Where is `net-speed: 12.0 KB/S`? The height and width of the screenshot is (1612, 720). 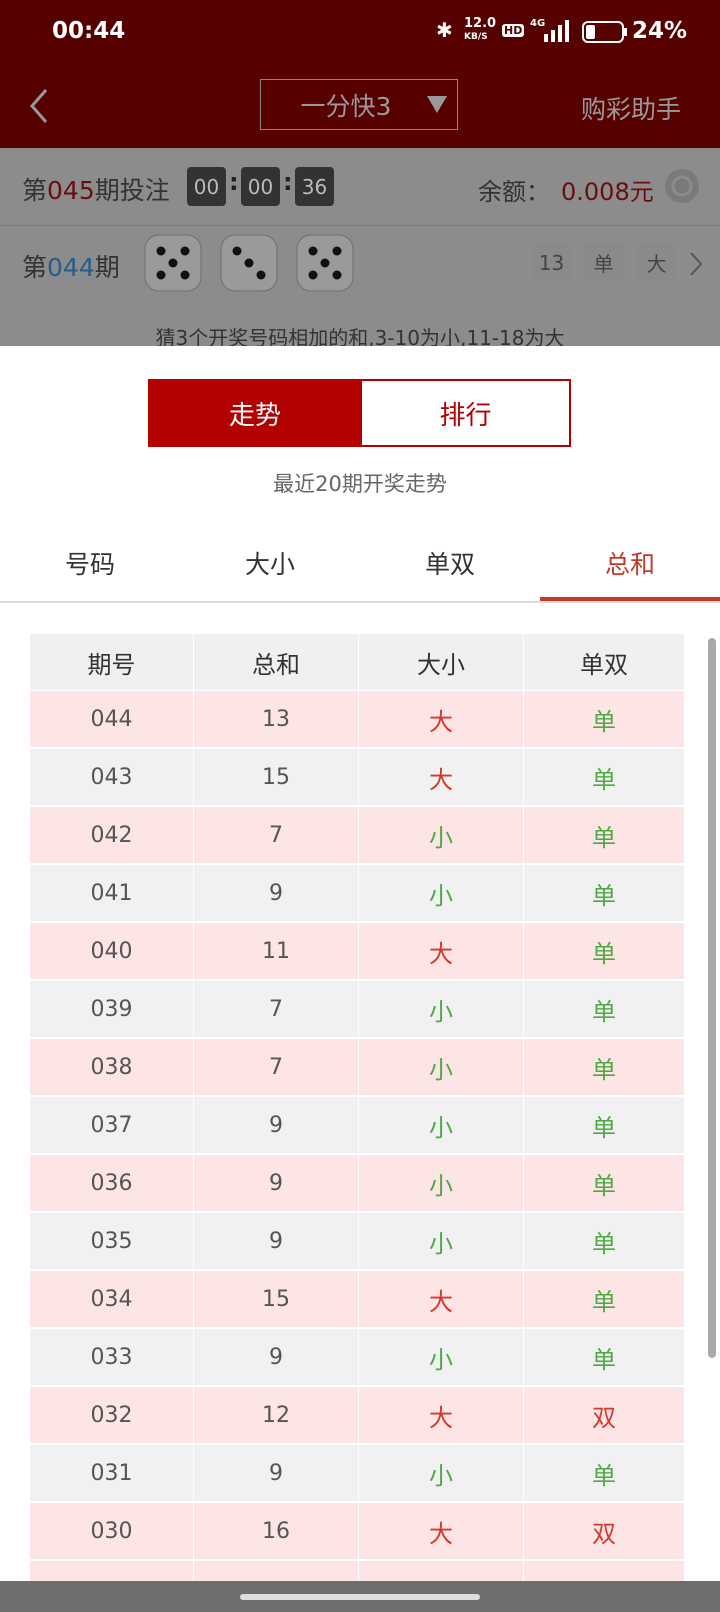
net-speed: 12.0 KB/S is located at coordinates (480, 30).